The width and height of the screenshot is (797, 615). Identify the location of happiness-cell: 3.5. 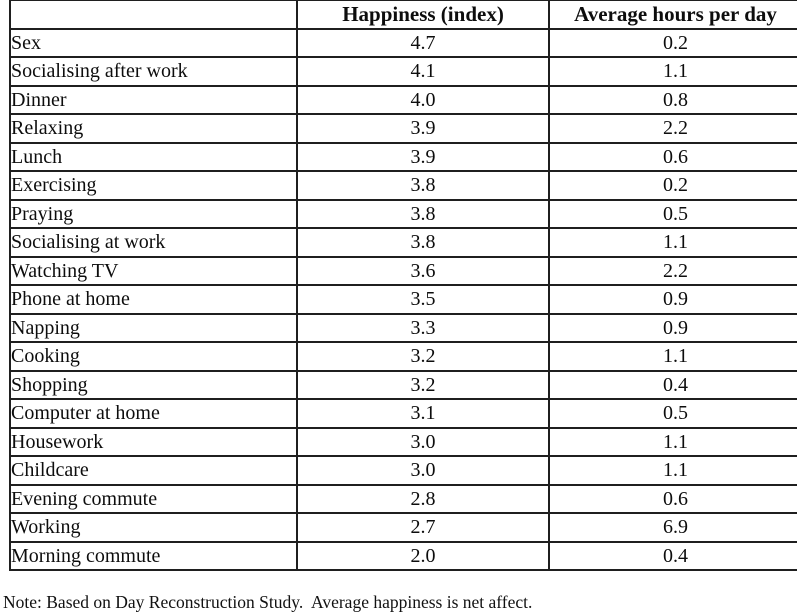
(423, 299).